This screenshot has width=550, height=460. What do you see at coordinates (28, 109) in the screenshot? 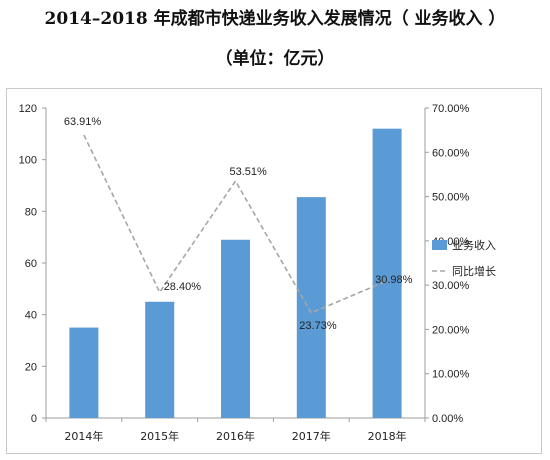
I see `y-left-tick-label: 120` at bounding box center [28, 109].